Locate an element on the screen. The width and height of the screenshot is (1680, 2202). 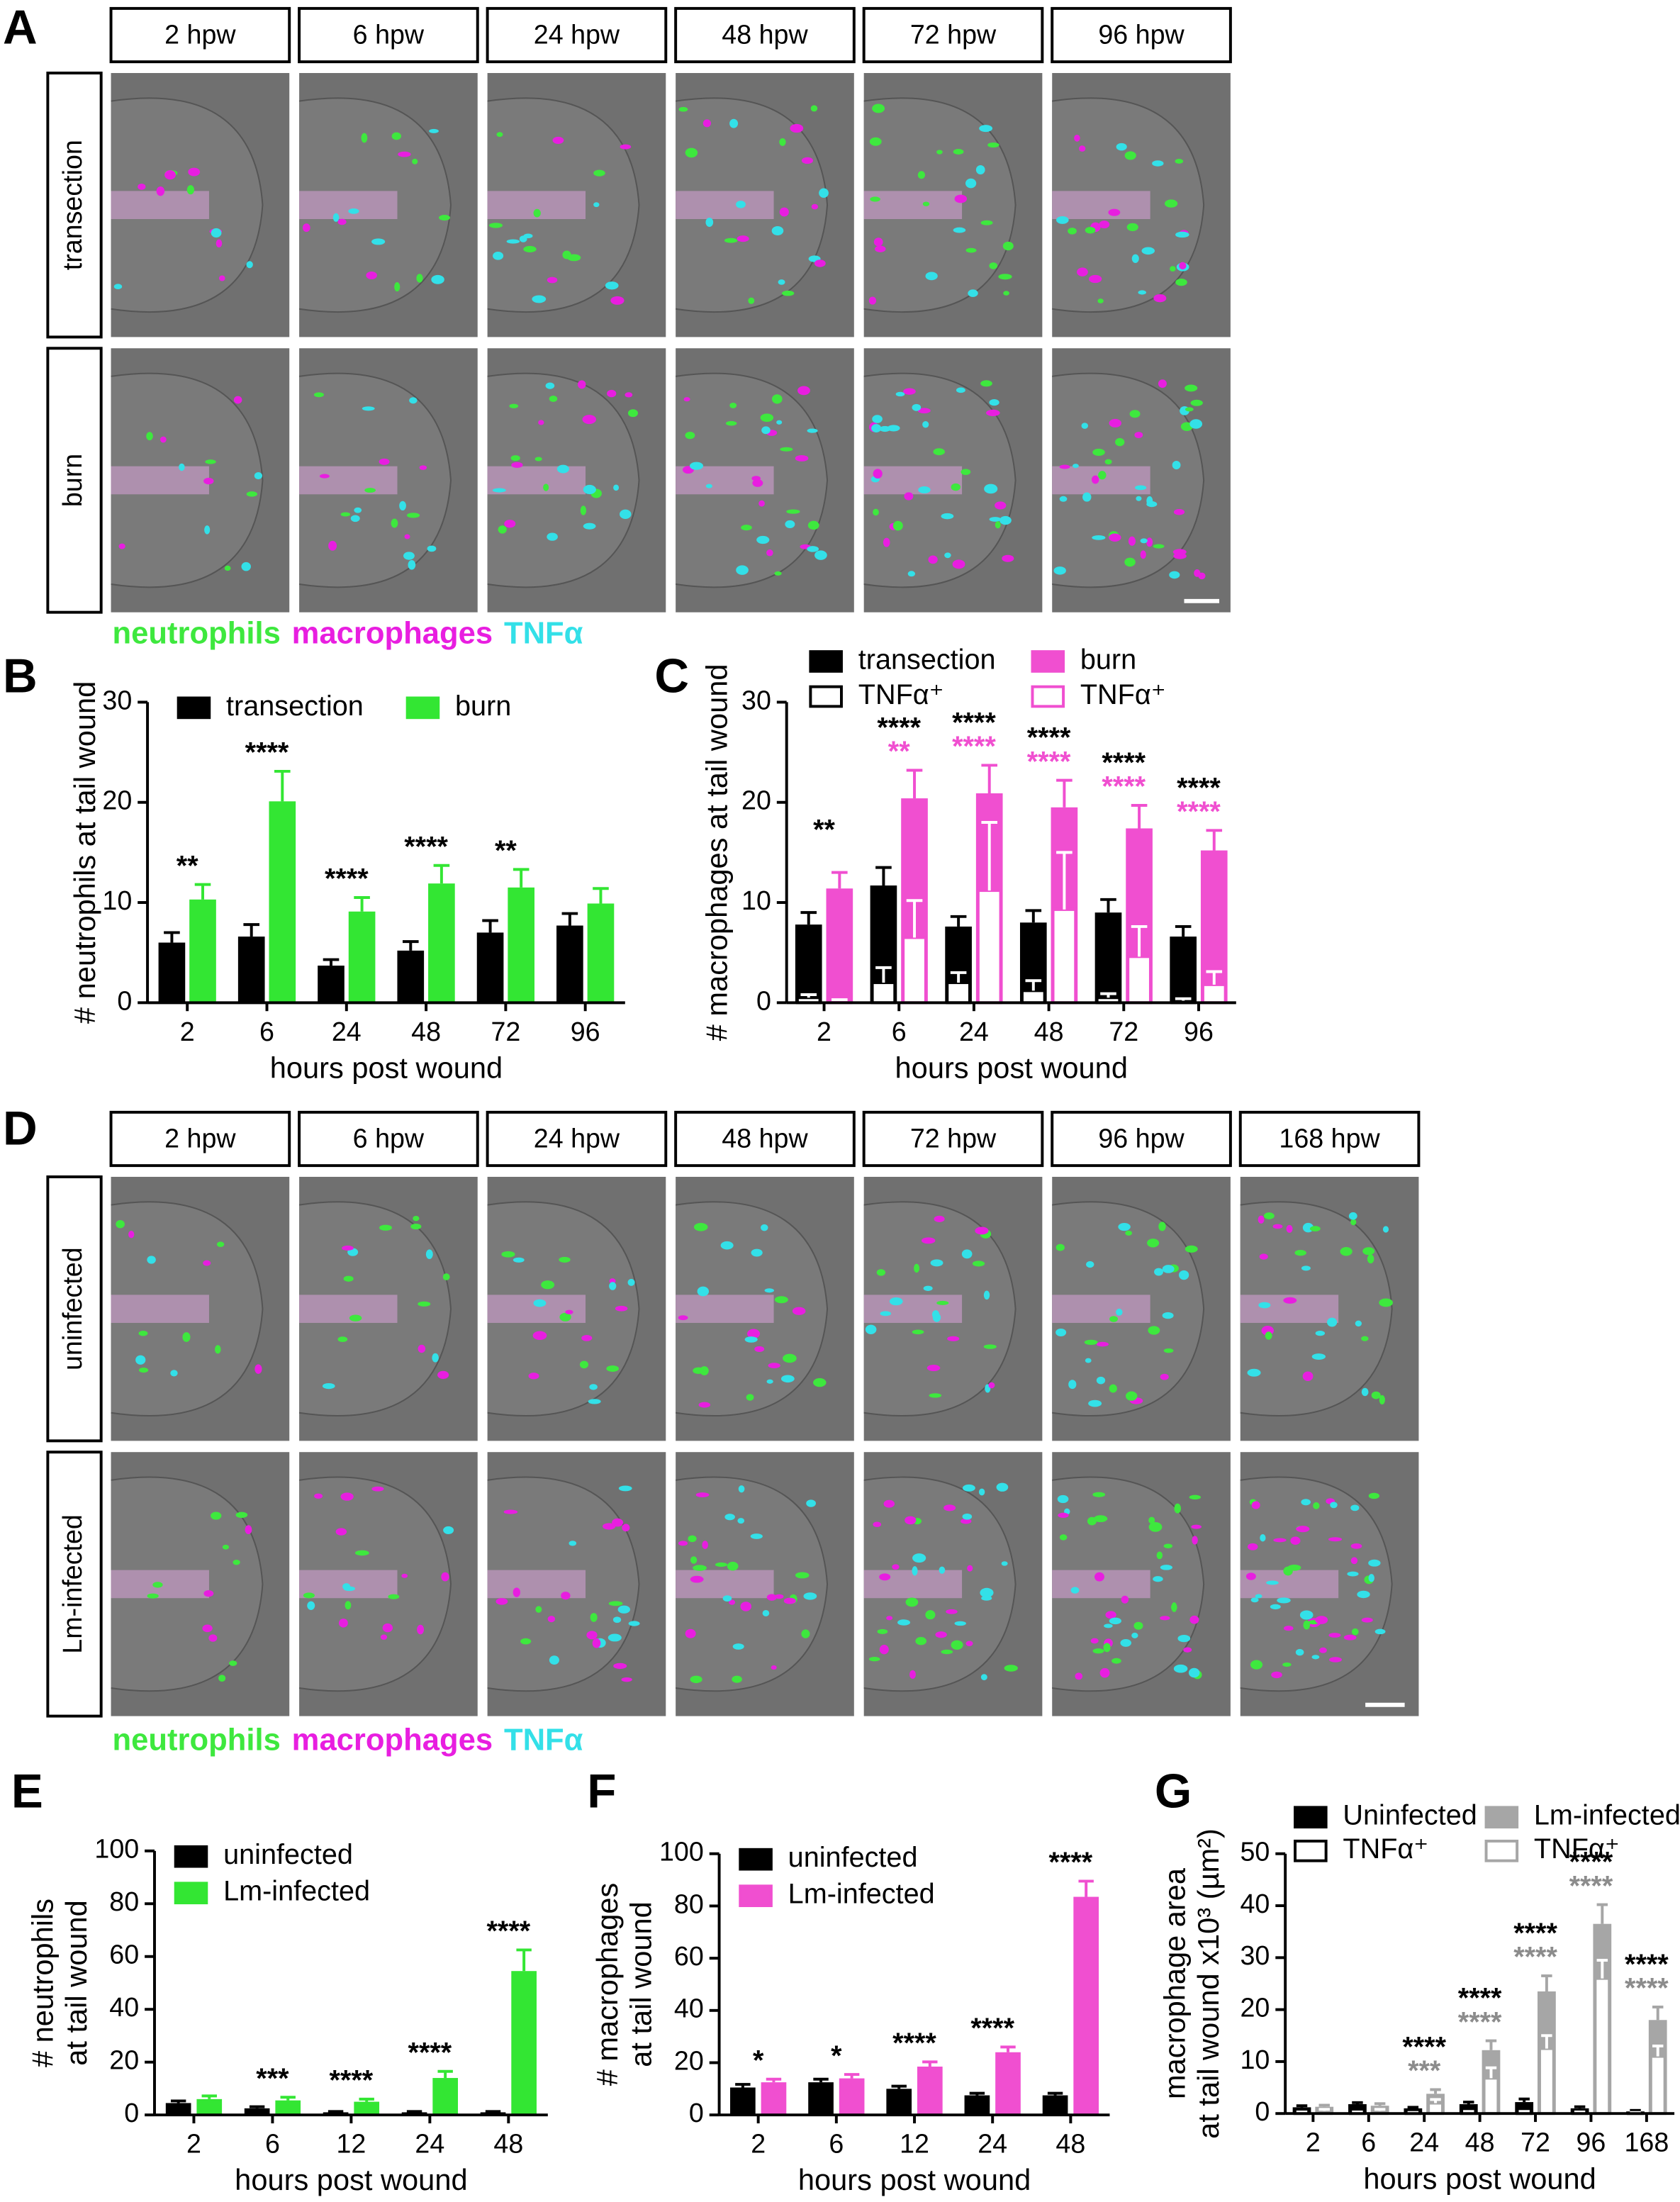
panel-label: A is located at coordinates (20, 27).